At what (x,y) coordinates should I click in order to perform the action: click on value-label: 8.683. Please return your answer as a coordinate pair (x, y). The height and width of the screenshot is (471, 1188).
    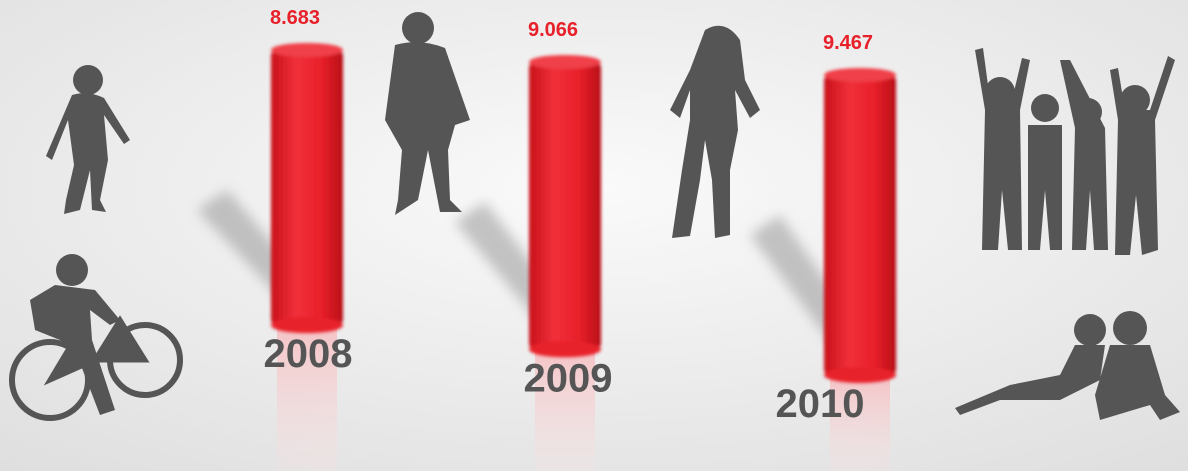
    Looking at the image, I should click on (295, 18).